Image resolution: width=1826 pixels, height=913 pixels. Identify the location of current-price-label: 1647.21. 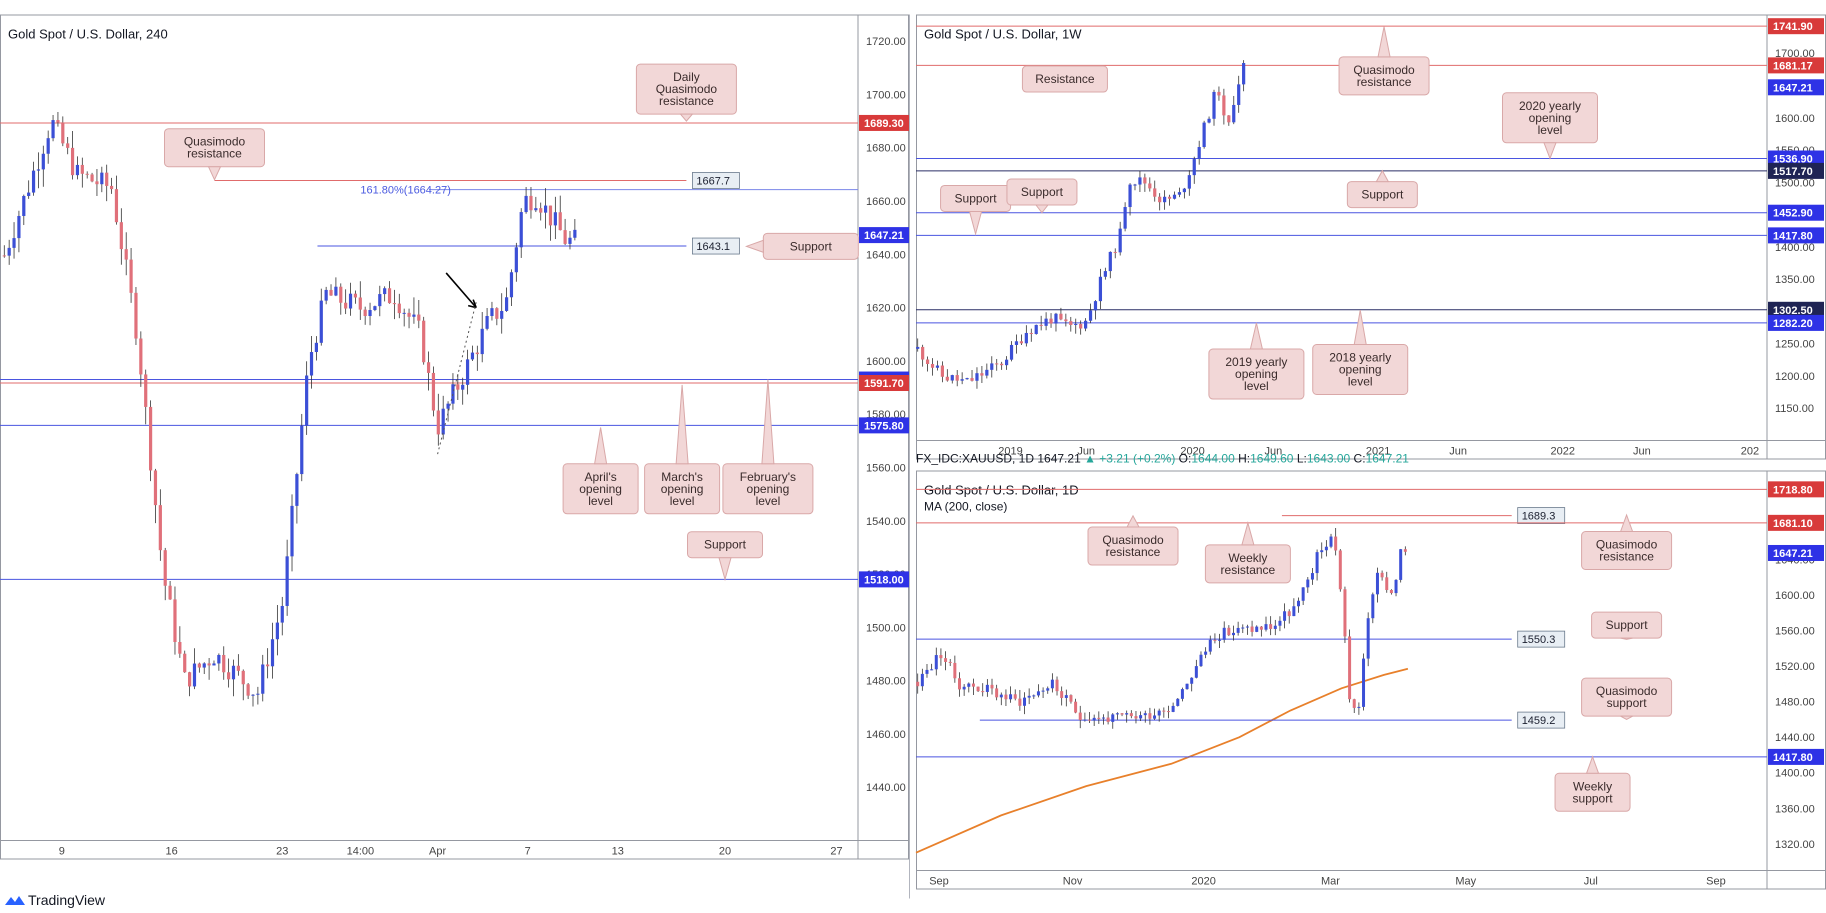
(1793, 554).